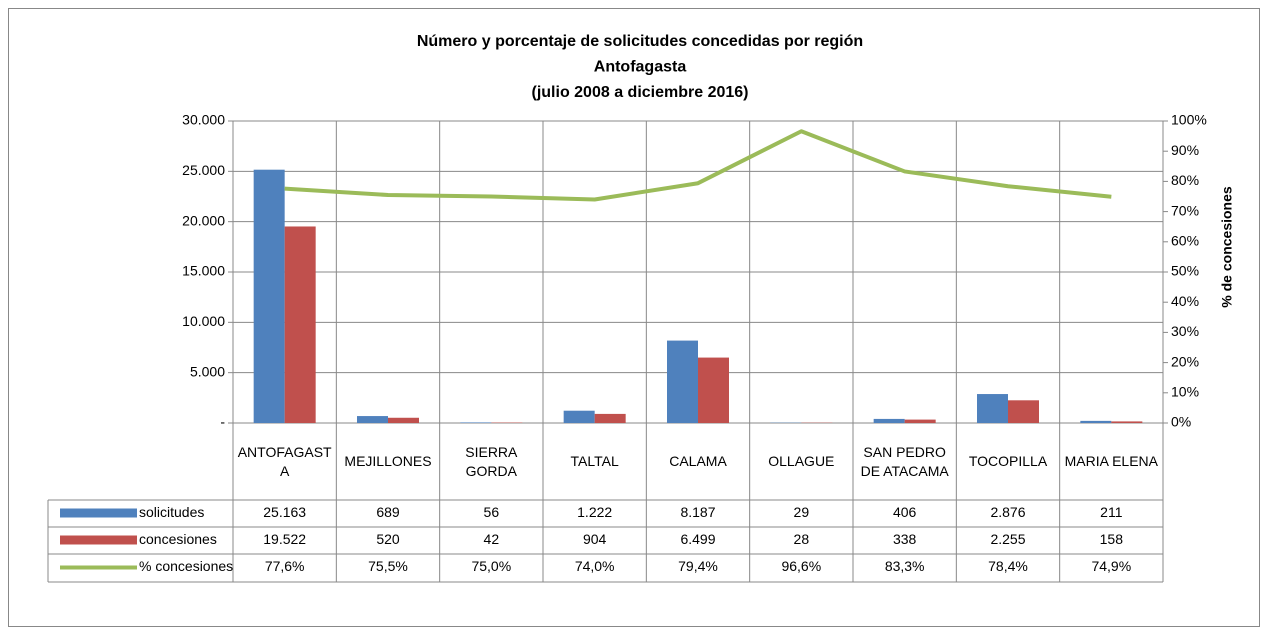 The image size is (1269, 635). I want to click on y2-tick-label: 50%, so click(1185, 271).